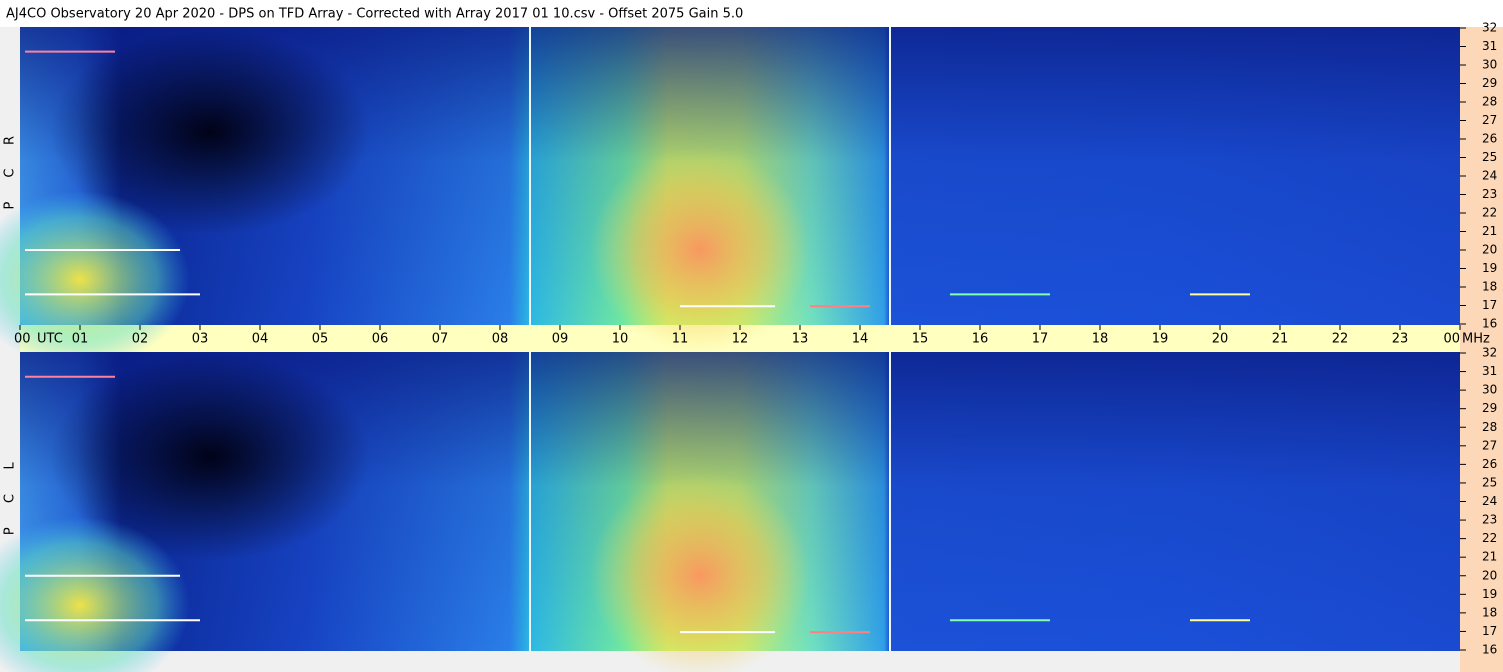 This screenshot has width=1503, height=672. Describe the element at coordinates (920, 339) in the screenshot. I see `x-tick-label: 15` at that location.